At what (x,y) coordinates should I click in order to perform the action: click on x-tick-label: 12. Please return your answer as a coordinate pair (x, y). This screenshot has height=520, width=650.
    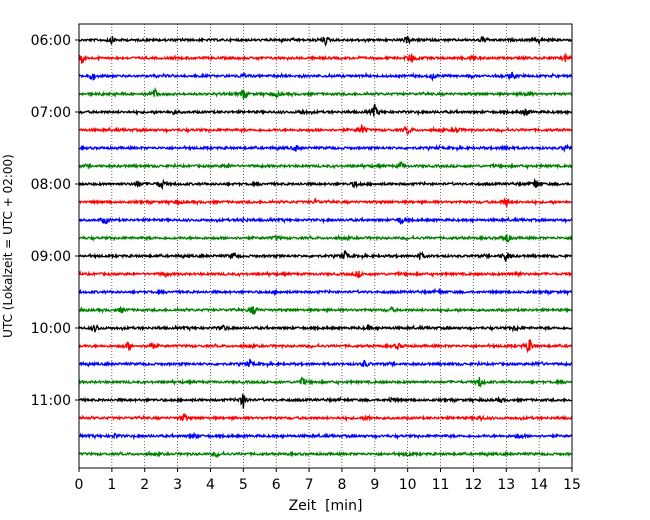
    Looking at the image, I should click on (473, 485).